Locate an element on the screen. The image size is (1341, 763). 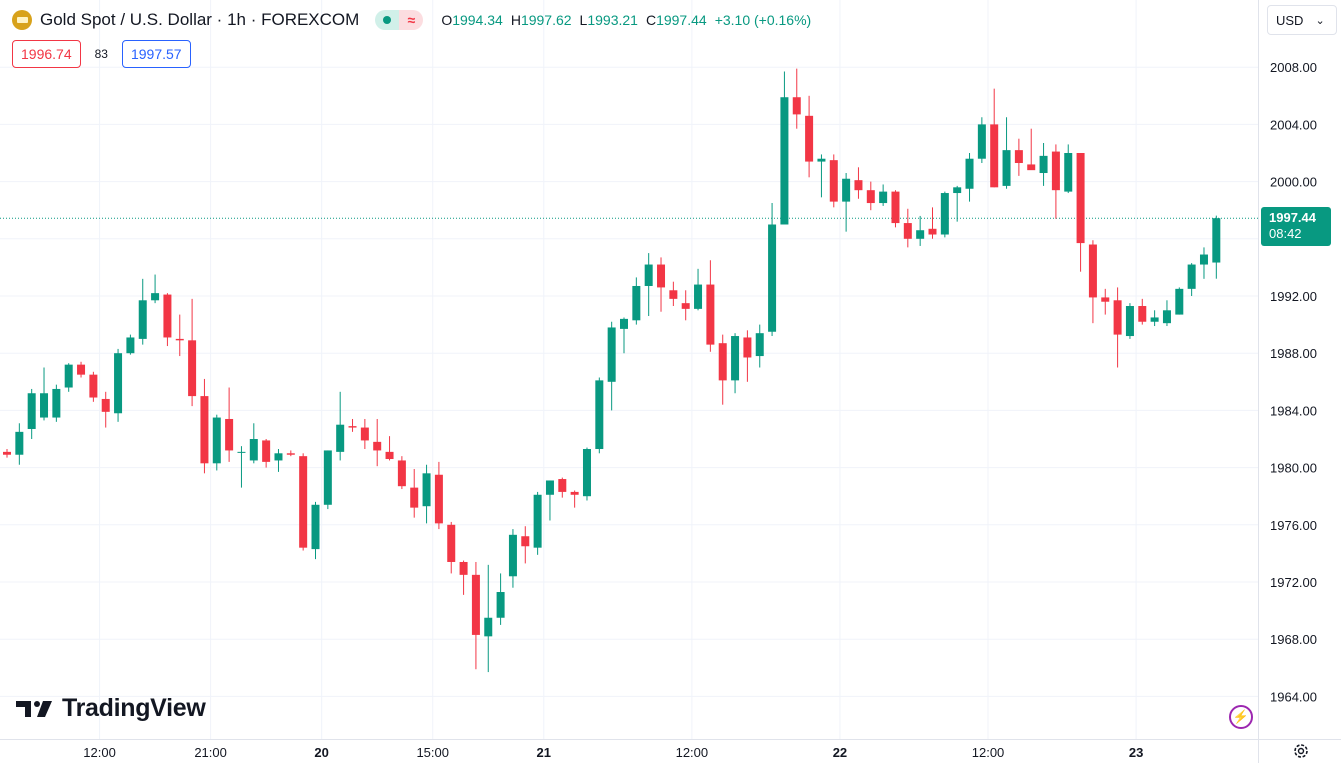
buy-price-button: 1997.57 is located at coordinates (156, 54).